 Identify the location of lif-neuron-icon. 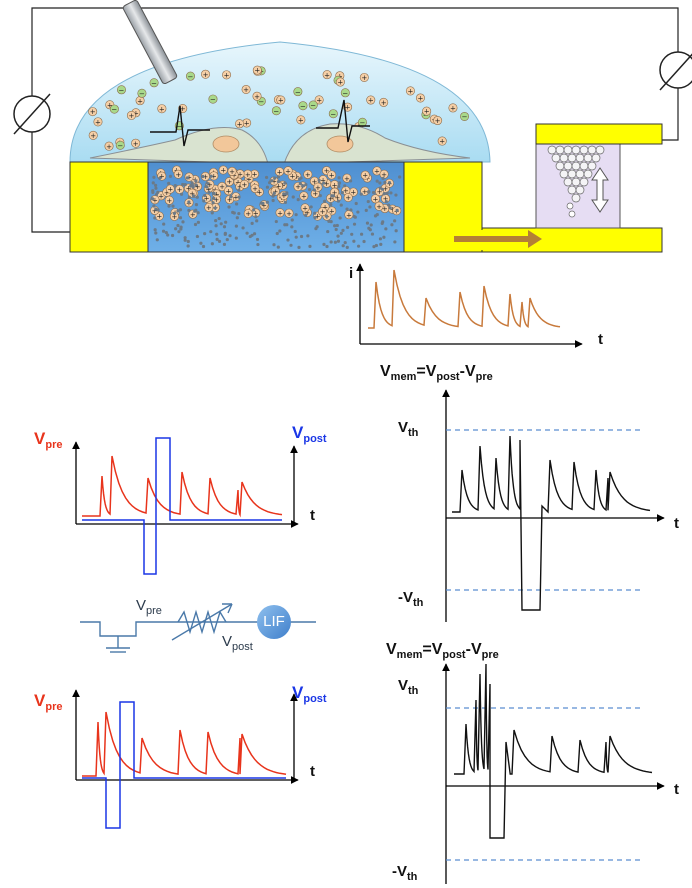
(274, 622).